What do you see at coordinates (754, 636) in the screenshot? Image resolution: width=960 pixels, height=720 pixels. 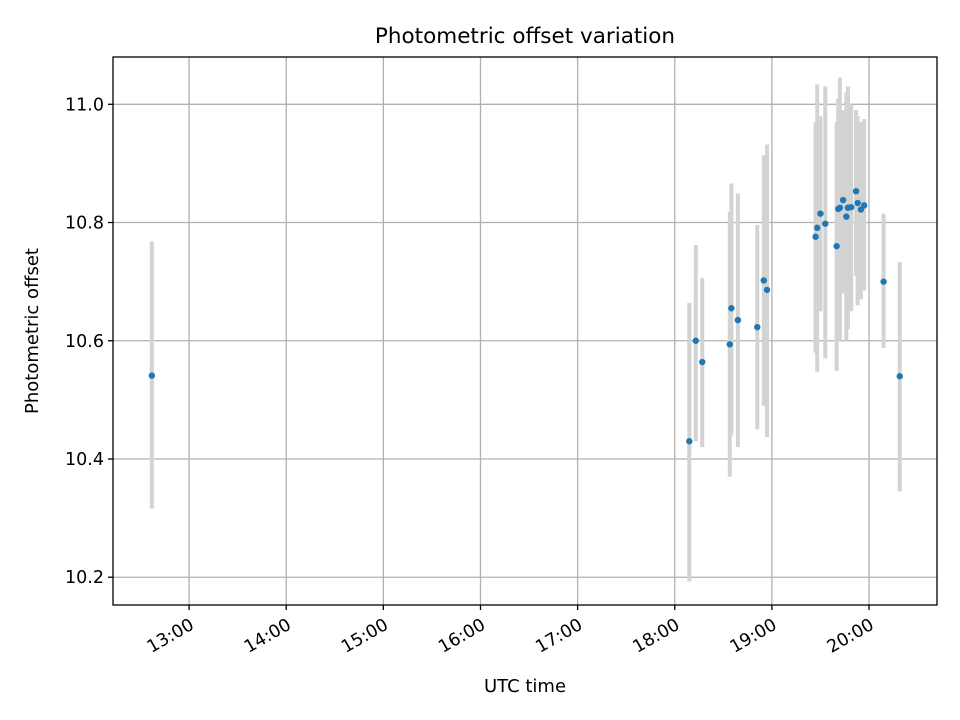 I see `x-tick-label: 19:00` at bounding box center [754, 636].